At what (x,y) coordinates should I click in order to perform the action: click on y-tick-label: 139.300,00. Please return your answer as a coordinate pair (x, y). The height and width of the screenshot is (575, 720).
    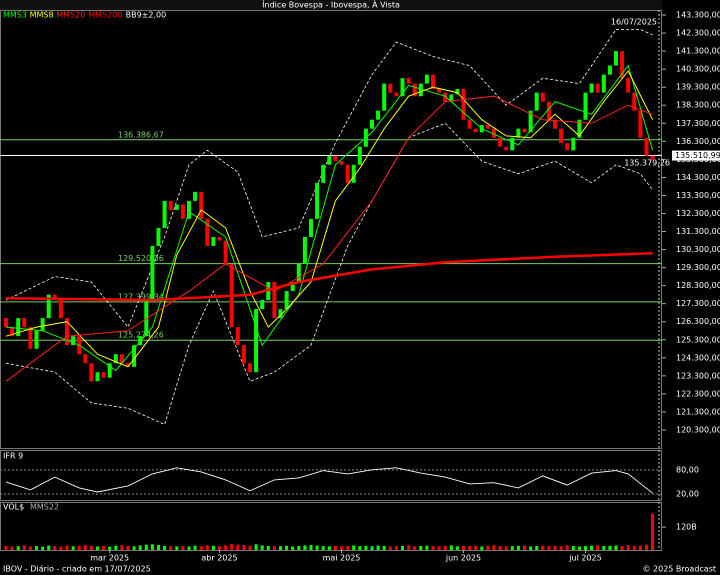
    Looking at the image, I should click on (698, 87).